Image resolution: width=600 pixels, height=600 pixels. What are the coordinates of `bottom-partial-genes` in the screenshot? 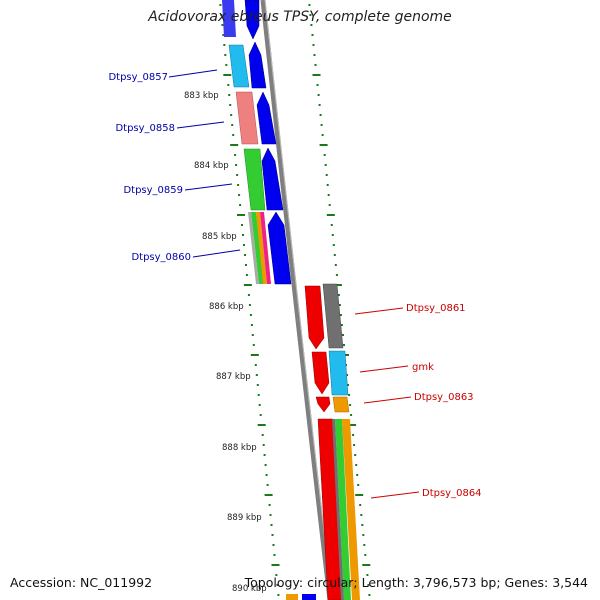 It's located at (301, 597).